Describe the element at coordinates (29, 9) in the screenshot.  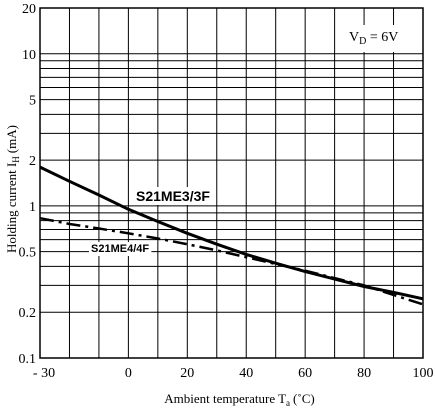
I see `y-tick-label: 20` at that location.